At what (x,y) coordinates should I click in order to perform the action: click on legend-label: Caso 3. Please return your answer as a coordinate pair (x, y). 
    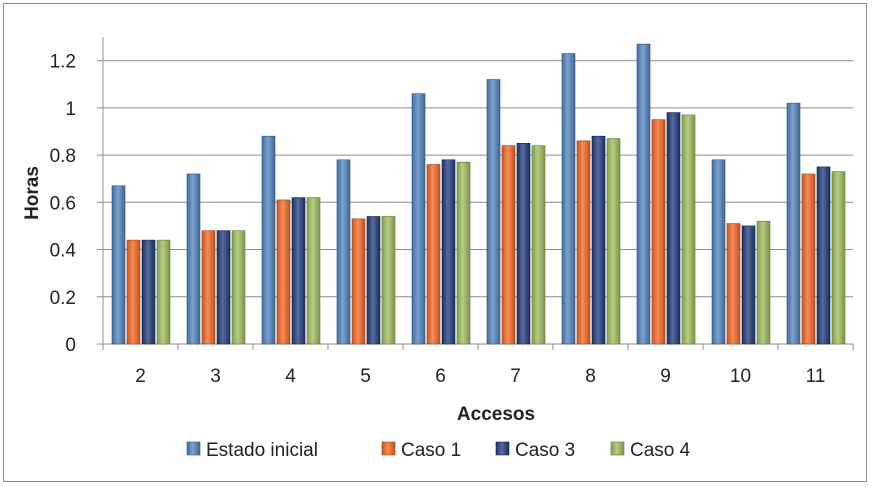
    Looking at the image, I should click on (545, 450).